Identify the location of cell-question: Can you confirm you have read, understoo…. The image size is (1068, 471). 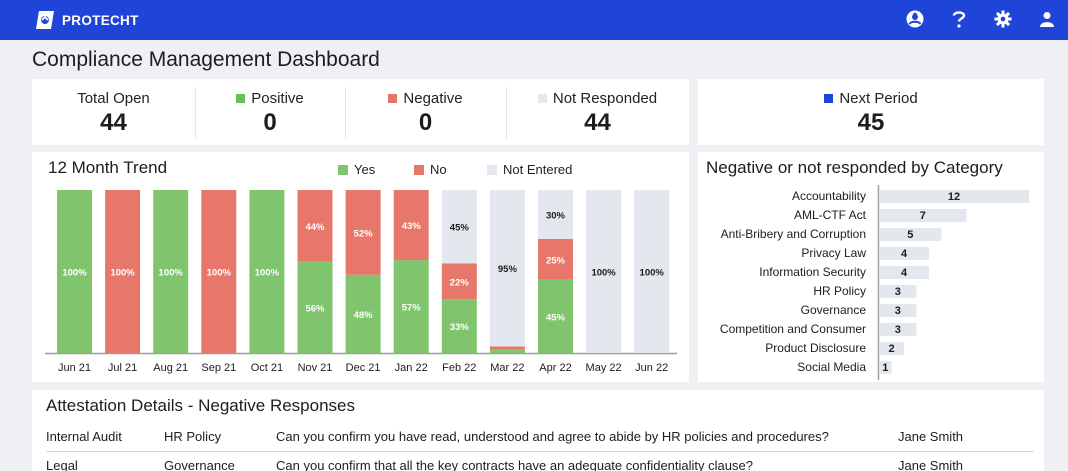
(552, 436).